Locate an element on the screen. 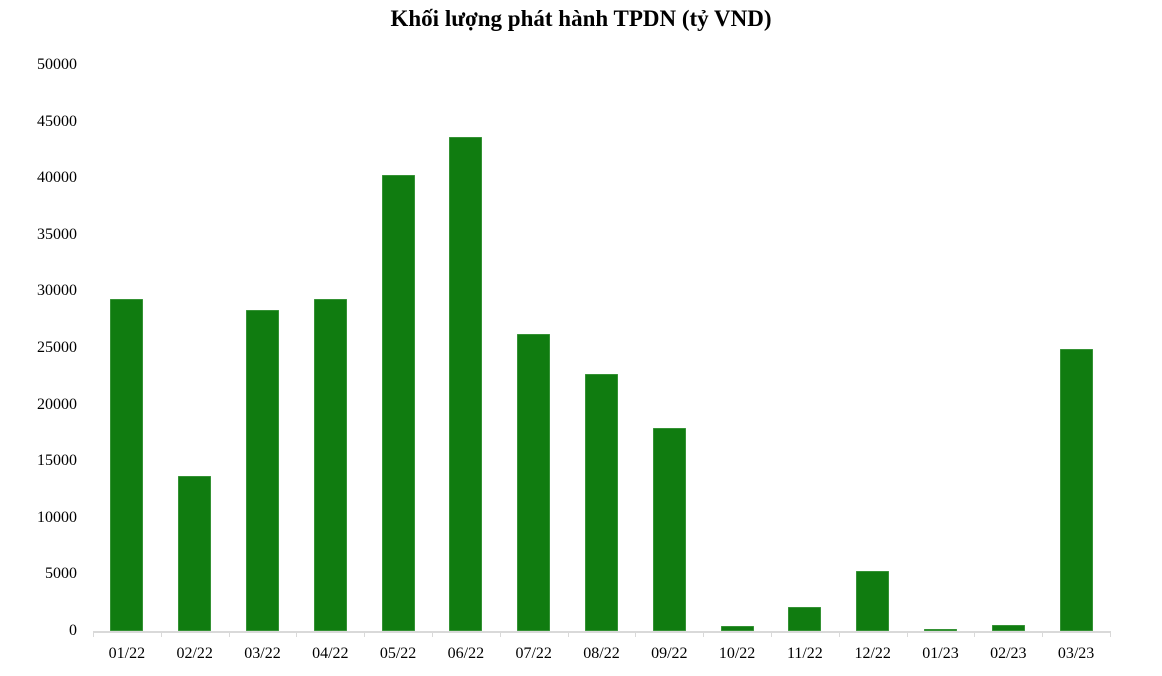 Image resolution: width=1162 pixels, height=676 pixels. x-tick-label: 01/23 is located at coordinates (940, 653).